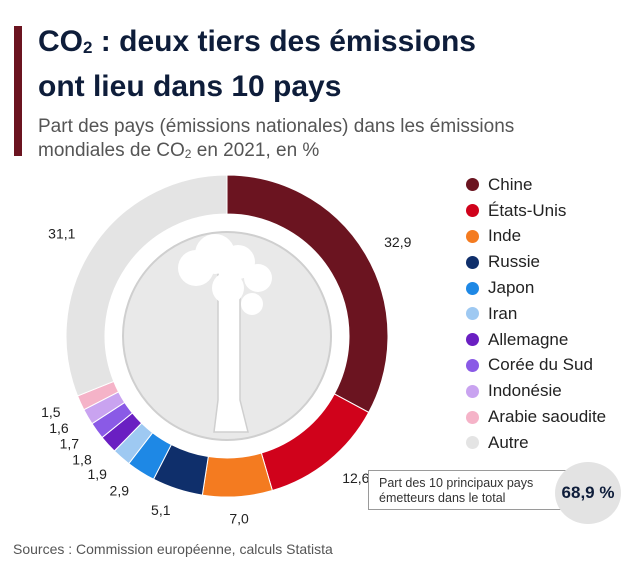 The image size is (636, 565). I want to click on title-rest-text: : deux tiers des émissions, so click(284, 41).